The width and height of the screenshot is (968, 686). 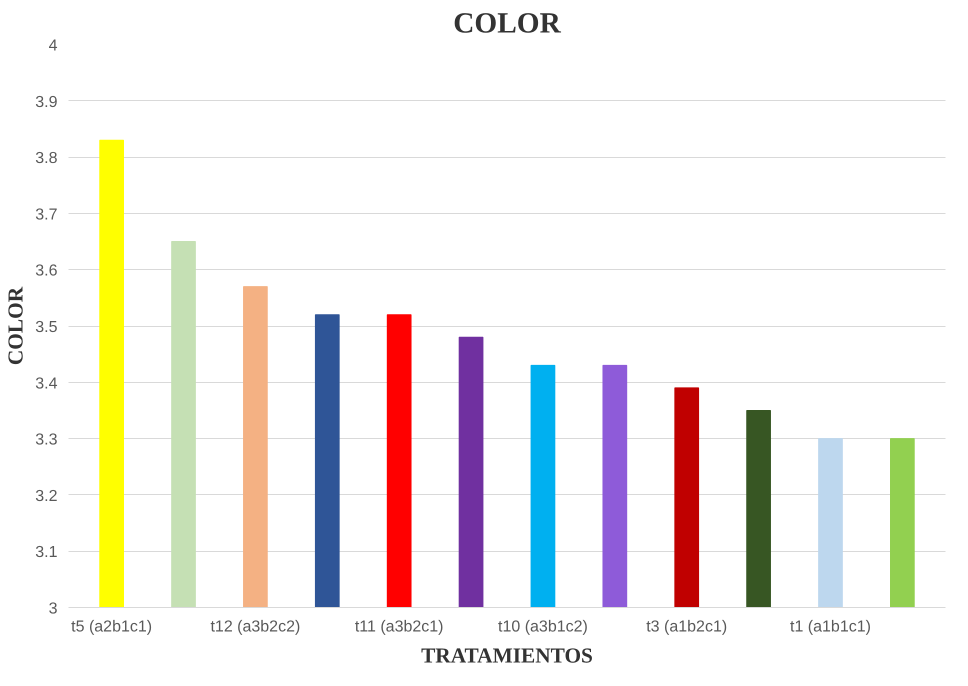 What do you see at coordinates (53, 46) in the screenshot?
I see `y-tick-label: 4` at bounding box center [53, 46].